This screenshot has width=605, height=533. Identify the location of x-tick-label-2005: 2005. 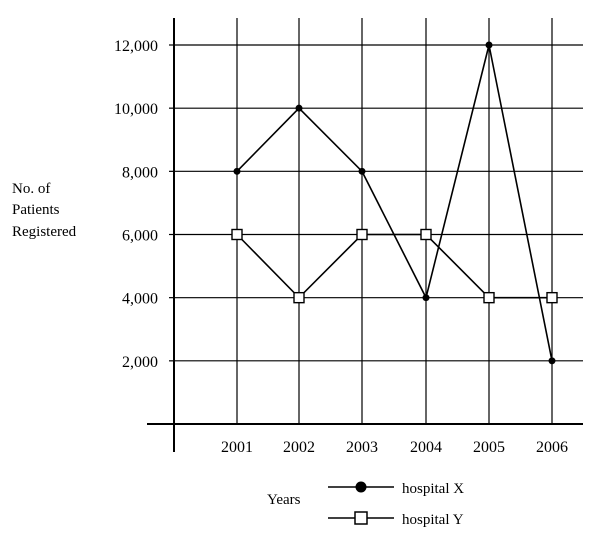
(489, 447).